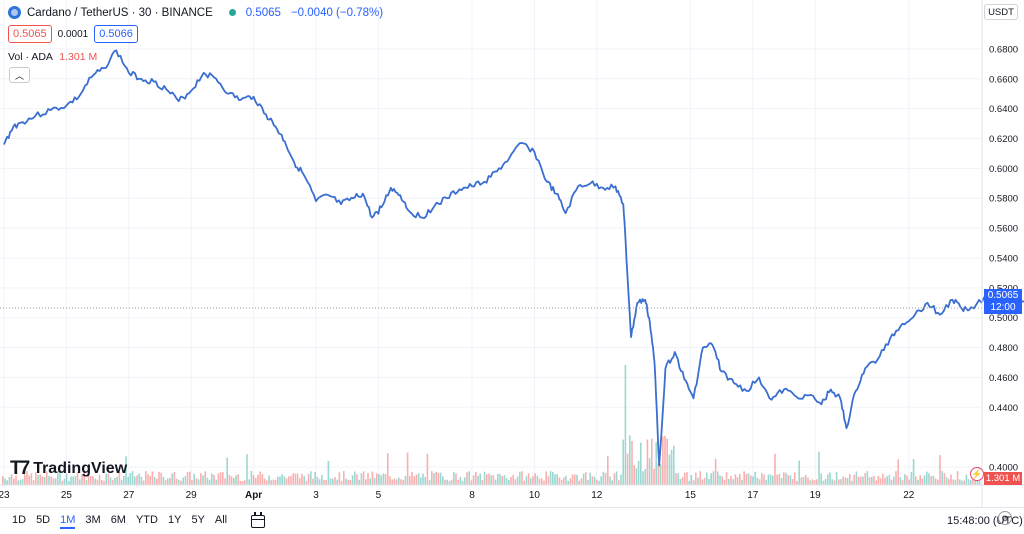 This screenshot has width=1024, height=534. I want to click on time-axis: 23 25 27 29 Apr 3 5 8 10 12 15 17 19 22, so click(512, 492).